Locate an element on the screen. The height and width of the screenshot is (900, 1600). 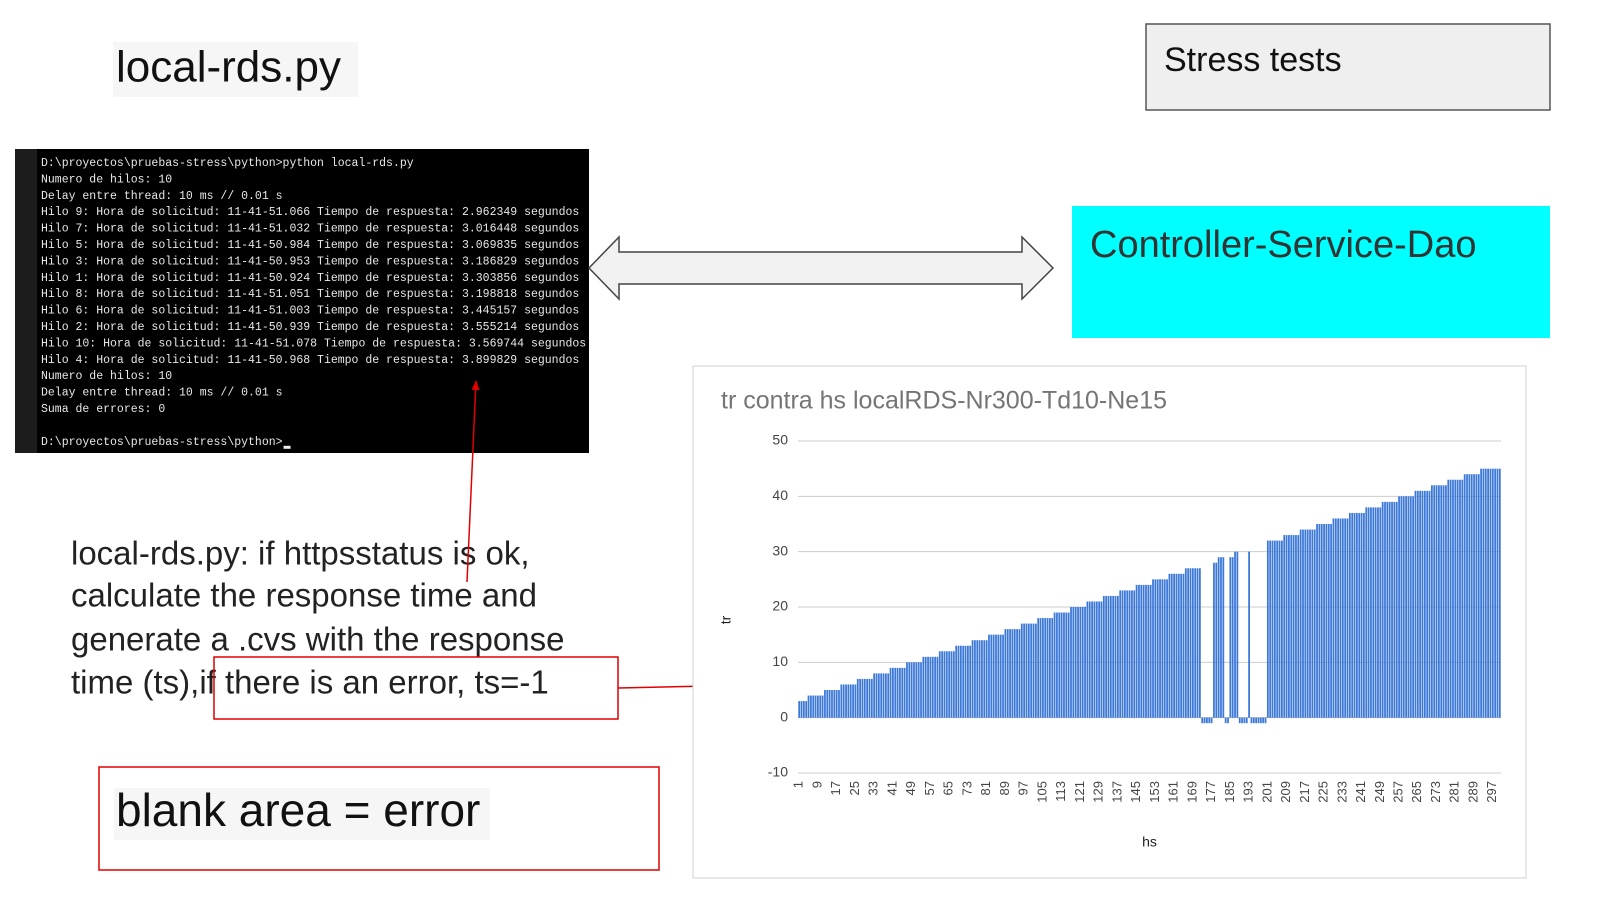
x-tick-label: 1 is located at coordinates (798, 784).